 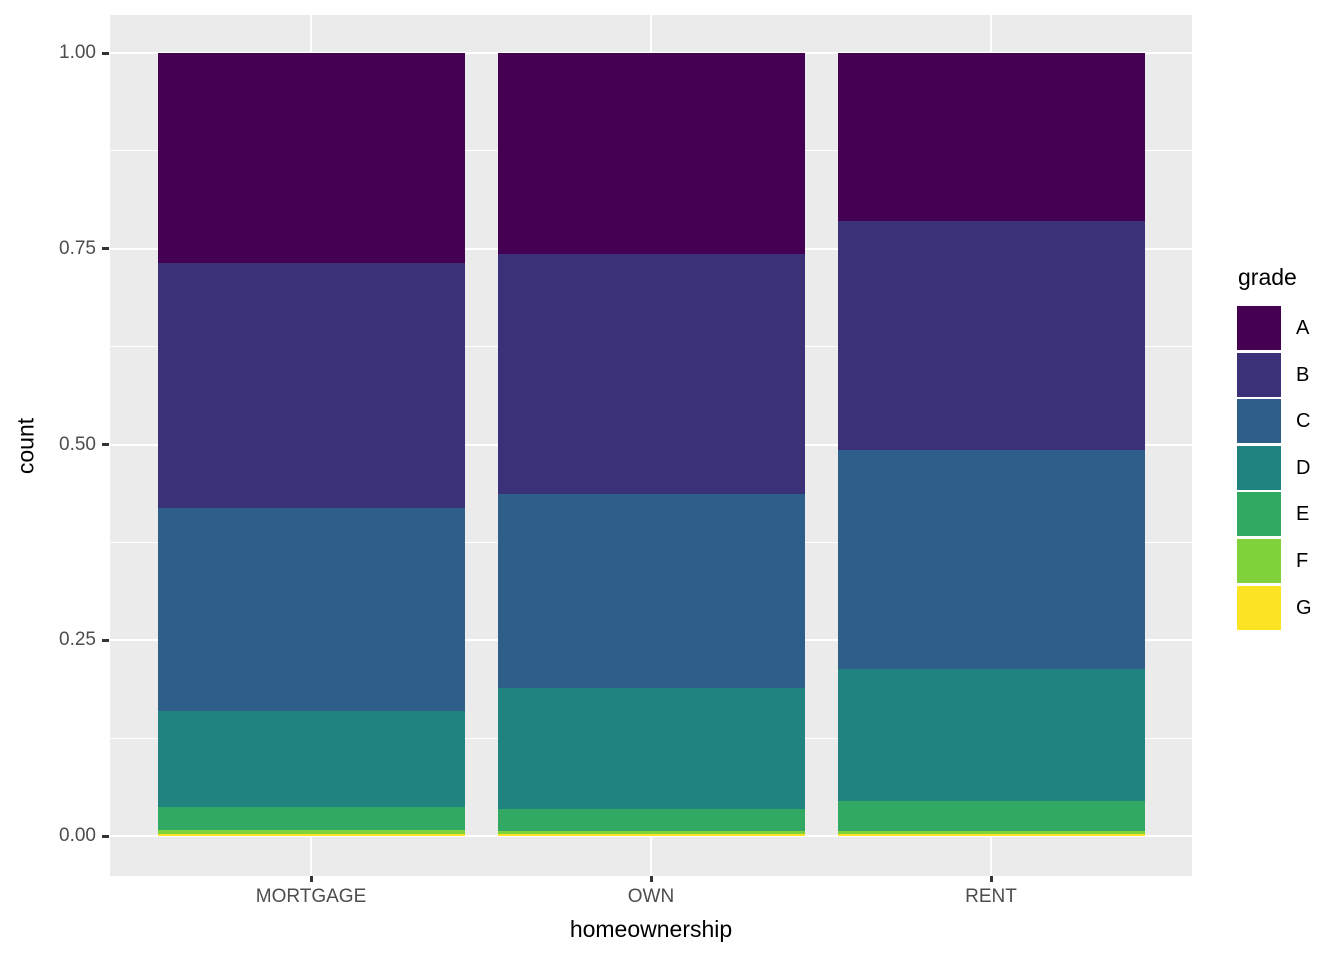 What do you see at coordinates (1303, 374) in the screenshot?
I see `legend-label-b: B` at bounding box center [1303, 374].